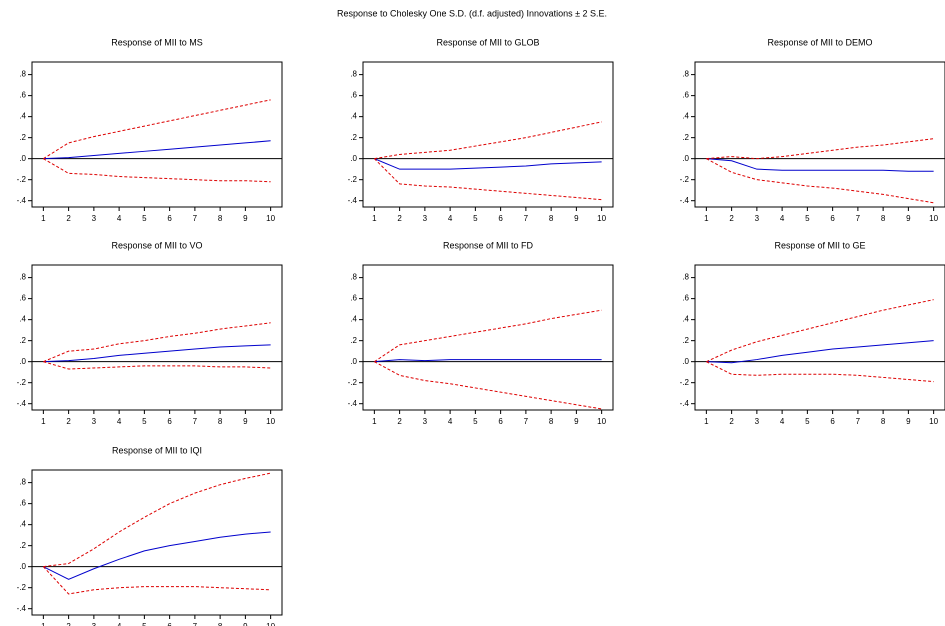  What do you see at coordinates (157, 450) in the screenshot?
I see `panel-title: Response of MII to IQI` at bounding box center [157, 450].